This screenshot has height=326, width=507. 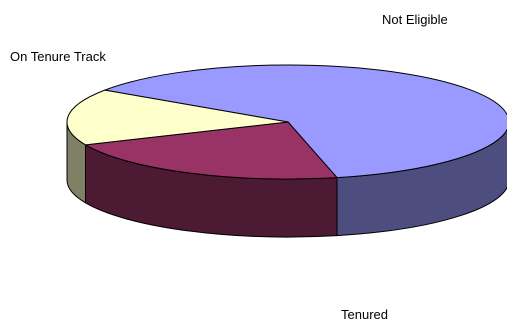 I want to click on slice-not-eligible, so click(x=177, y=117).